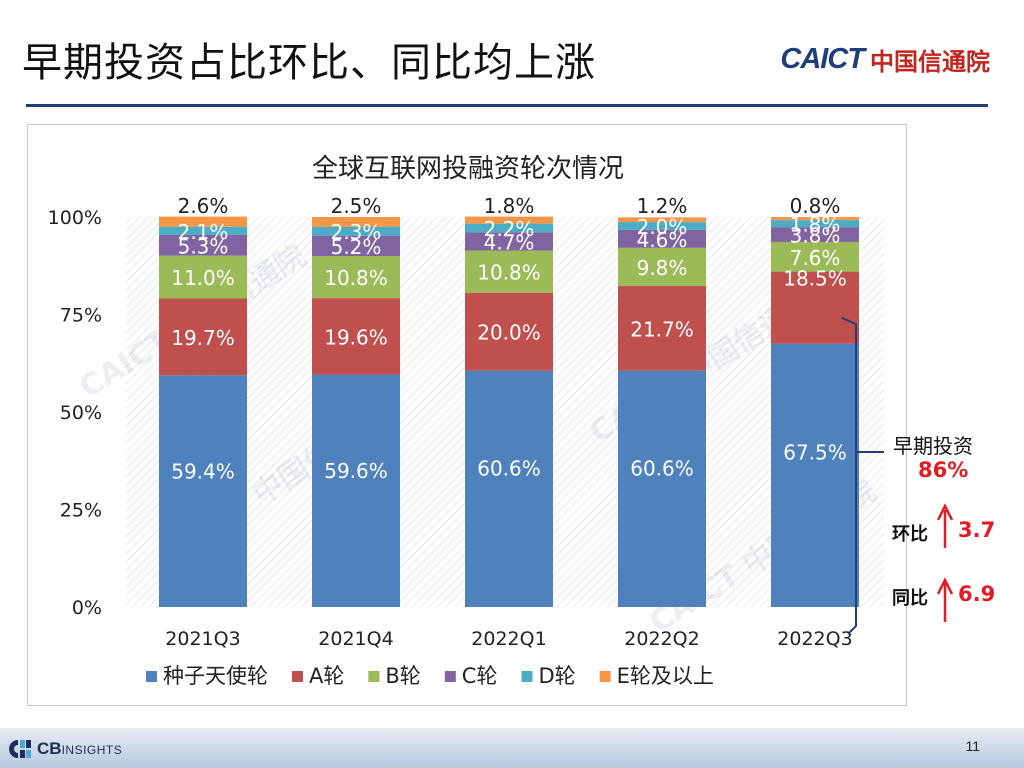 The image size is (1024, 768). I want to click on bar-value-label: 19.6%, so click(356, 337).